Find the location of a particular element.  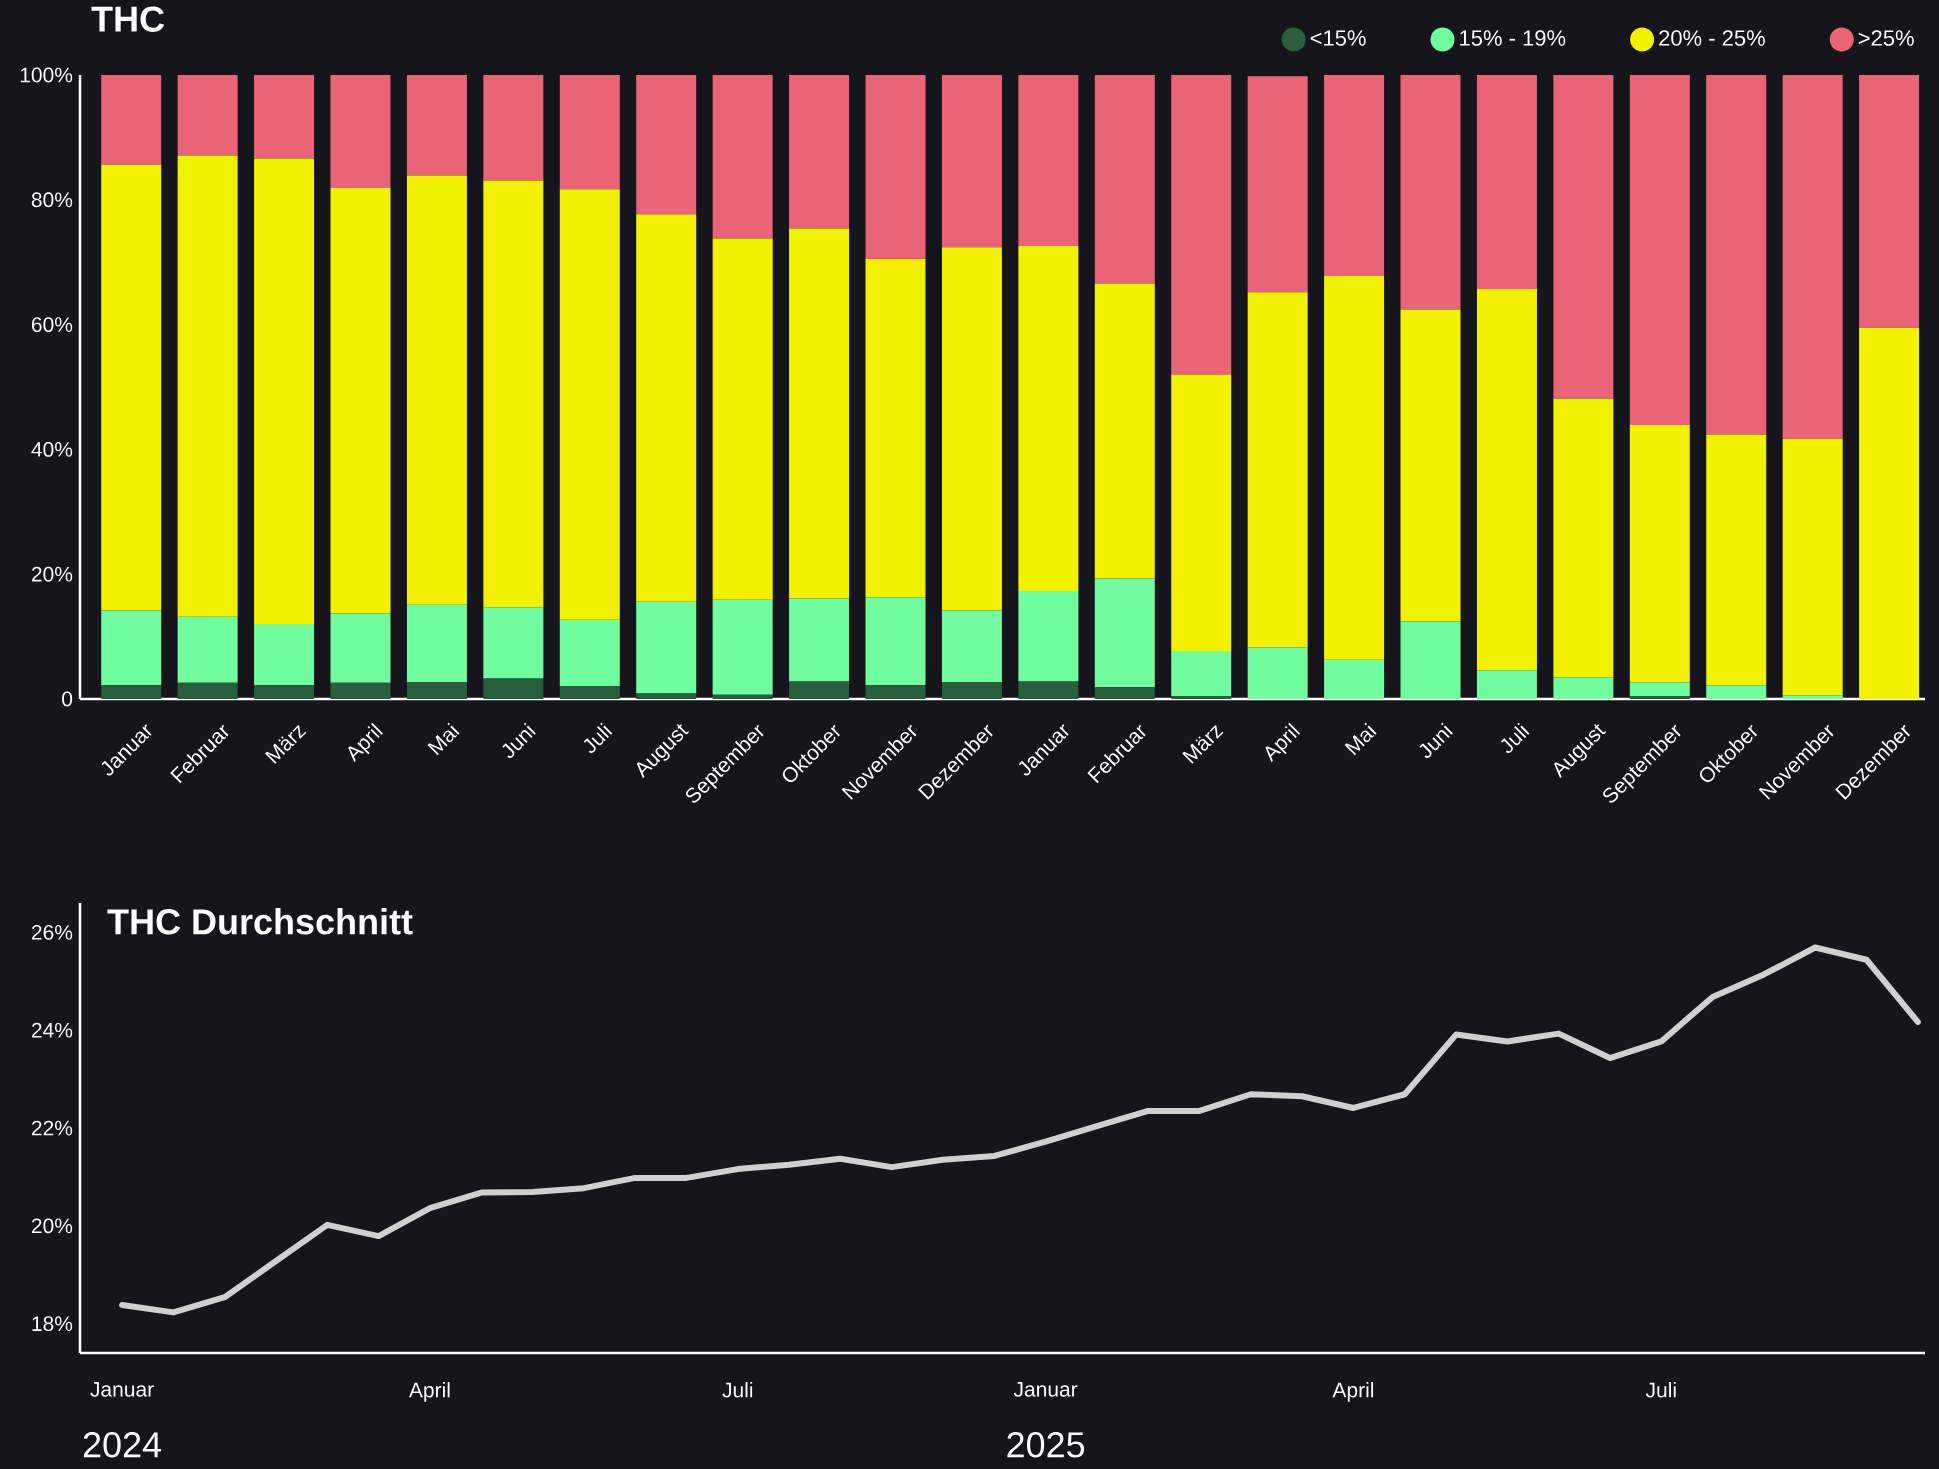

y-tick-label: 26% is located at coordinates (52, 932).